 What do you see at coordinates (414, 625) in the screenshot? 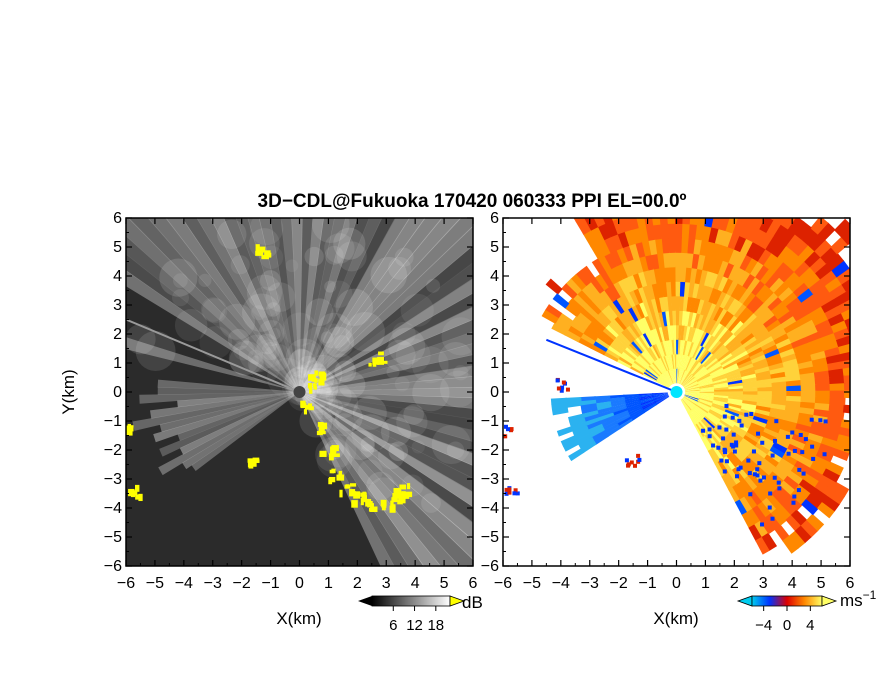
I see `colorbar-tick-label: 12` at bounding box center [414, 625].